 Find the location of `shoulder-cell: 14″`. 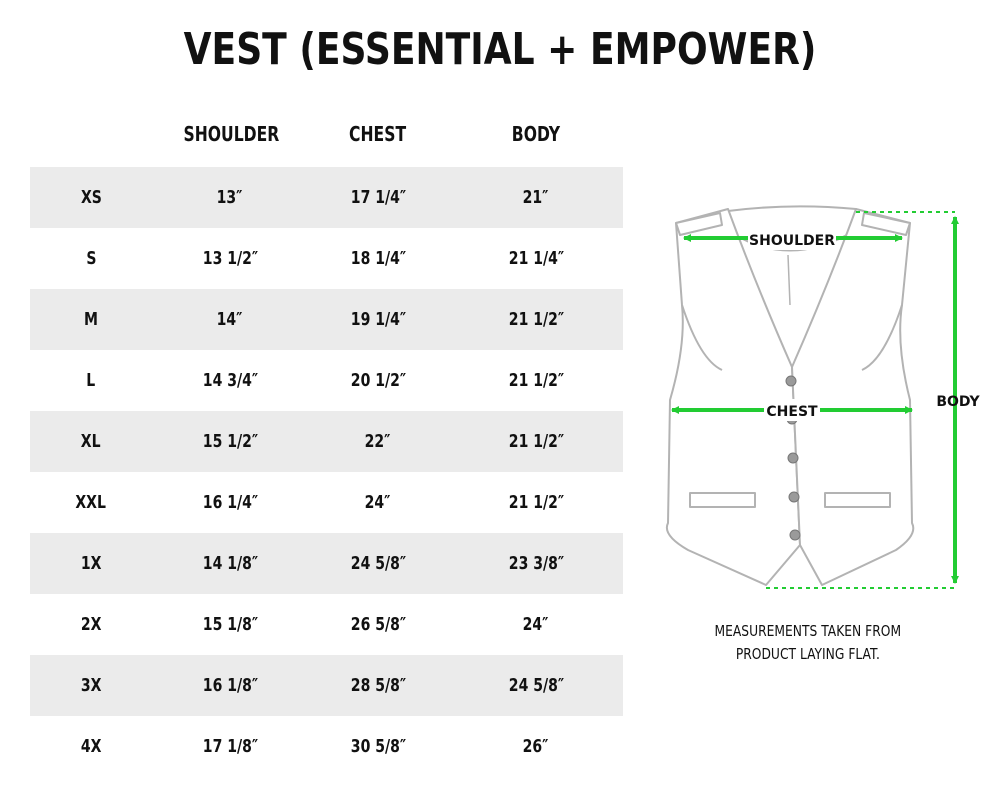

shoulder-cell: 14″ is located at coordinates (230, 319).